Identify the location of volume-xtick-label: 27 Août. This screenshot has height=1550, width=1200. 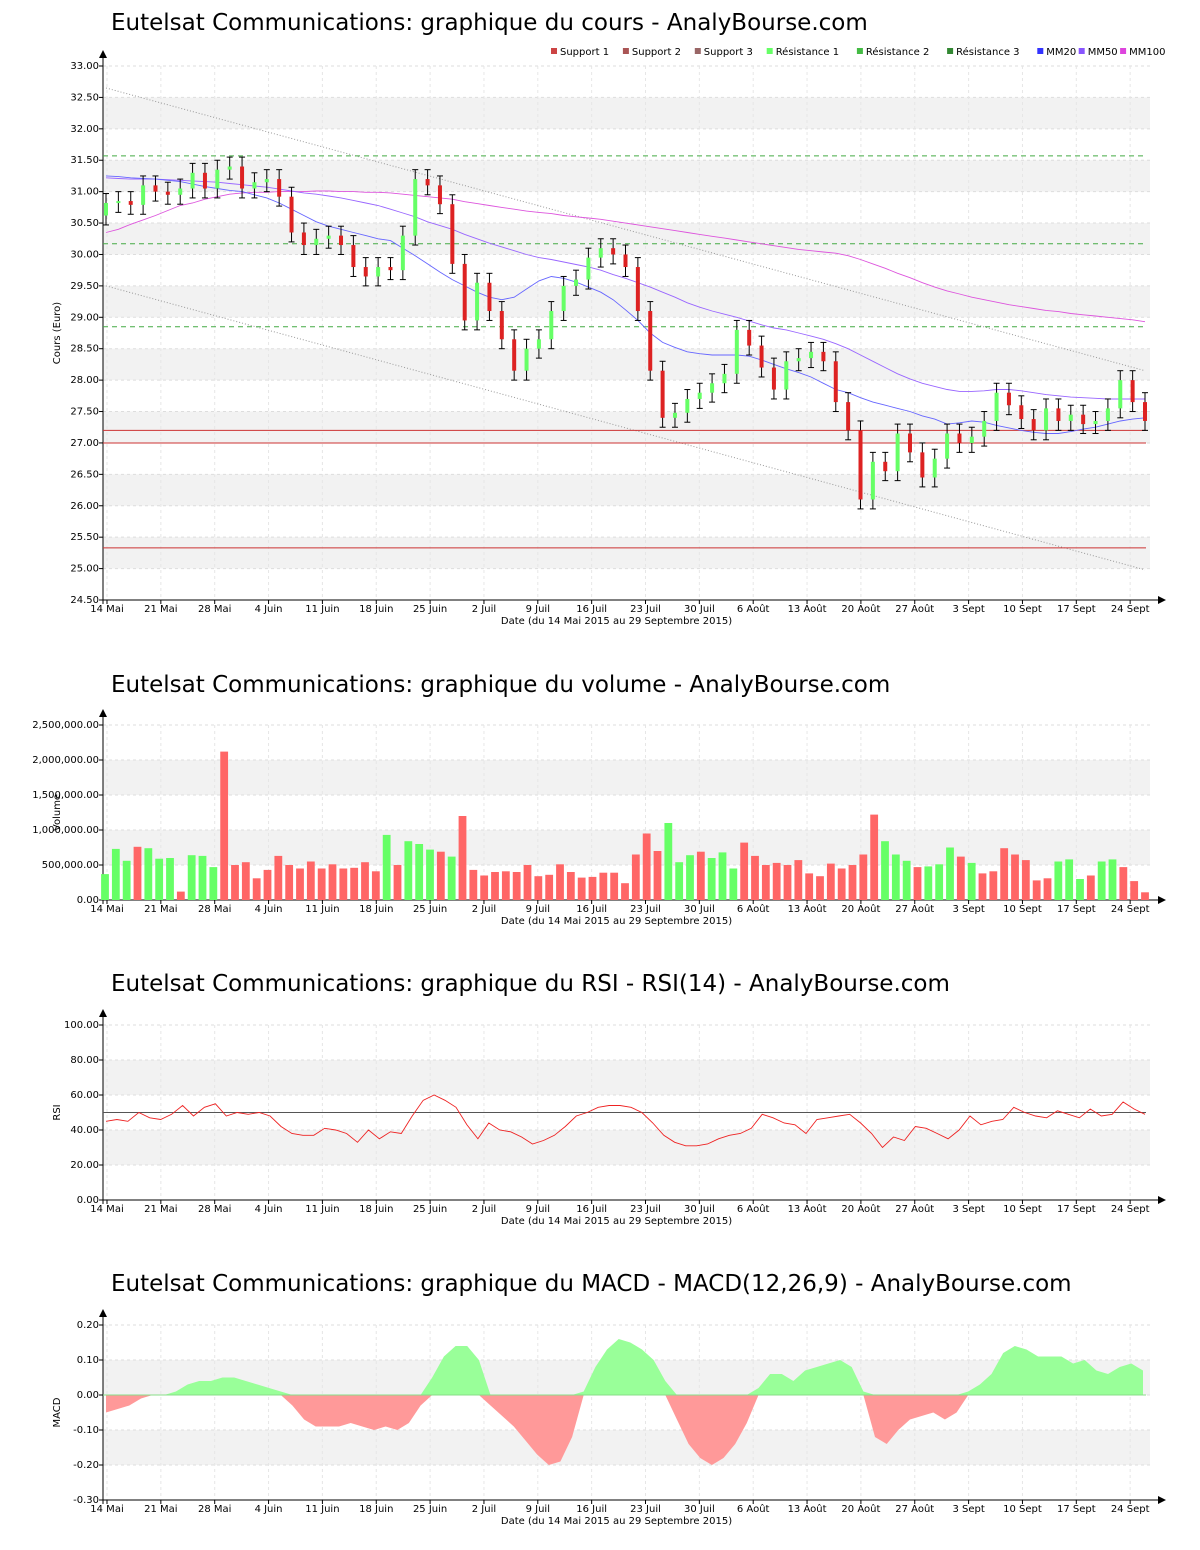
(914, 909).